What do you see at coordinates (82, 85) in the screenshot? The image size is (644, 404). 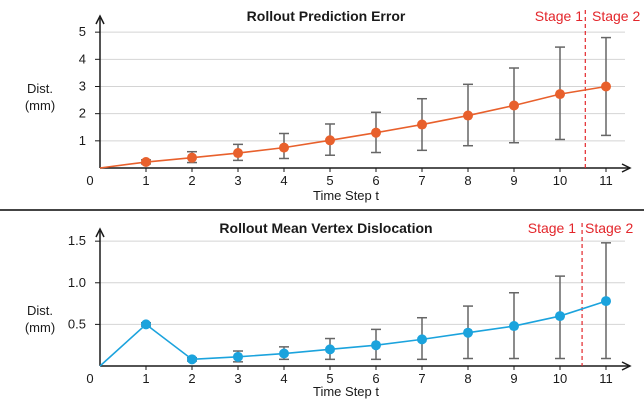 I see `y-tick-label: 3` at bounding box center [82, 85].